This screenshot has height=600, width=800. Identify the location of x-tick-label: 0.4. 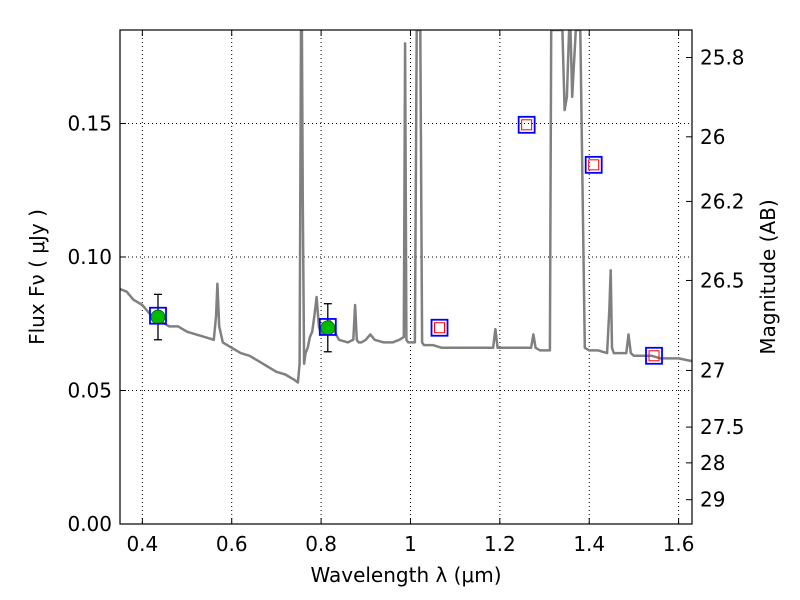
(142, 544).